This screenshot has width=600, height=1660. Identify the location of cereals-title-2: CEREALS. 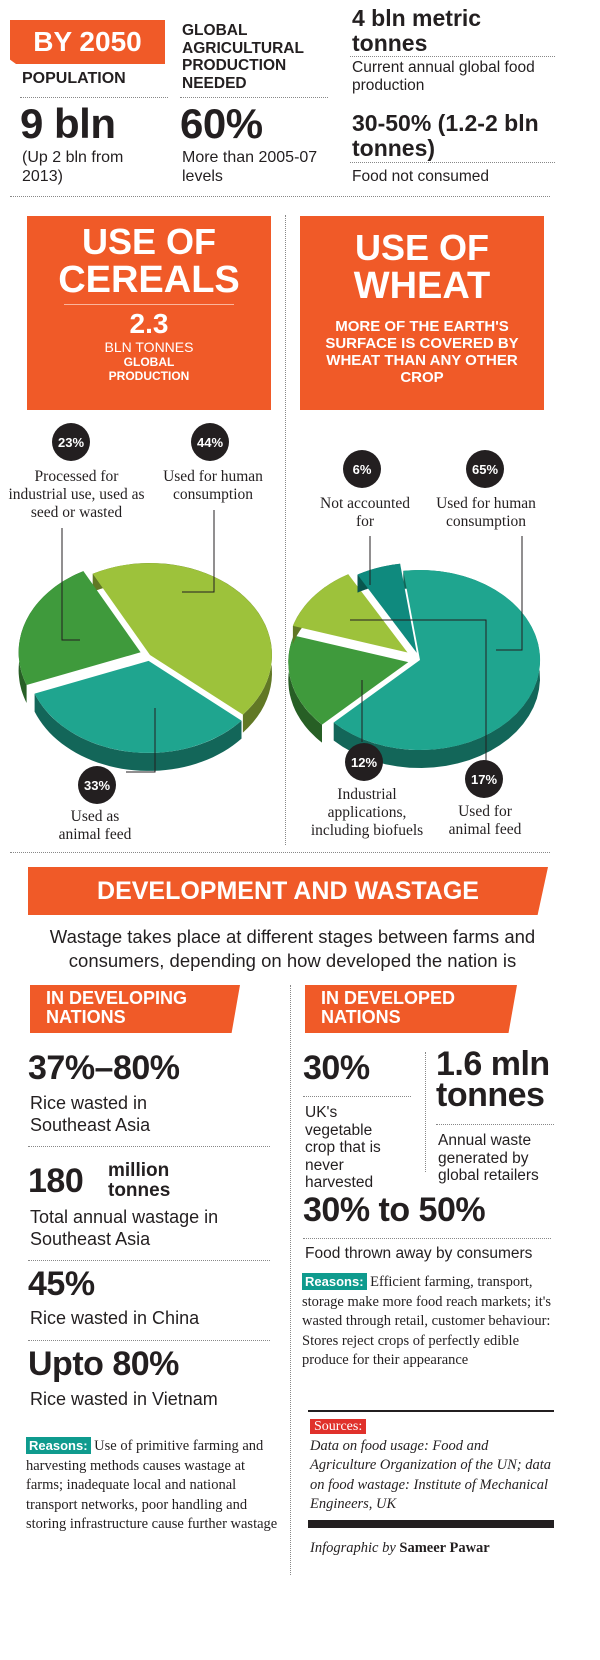
(149, 280).